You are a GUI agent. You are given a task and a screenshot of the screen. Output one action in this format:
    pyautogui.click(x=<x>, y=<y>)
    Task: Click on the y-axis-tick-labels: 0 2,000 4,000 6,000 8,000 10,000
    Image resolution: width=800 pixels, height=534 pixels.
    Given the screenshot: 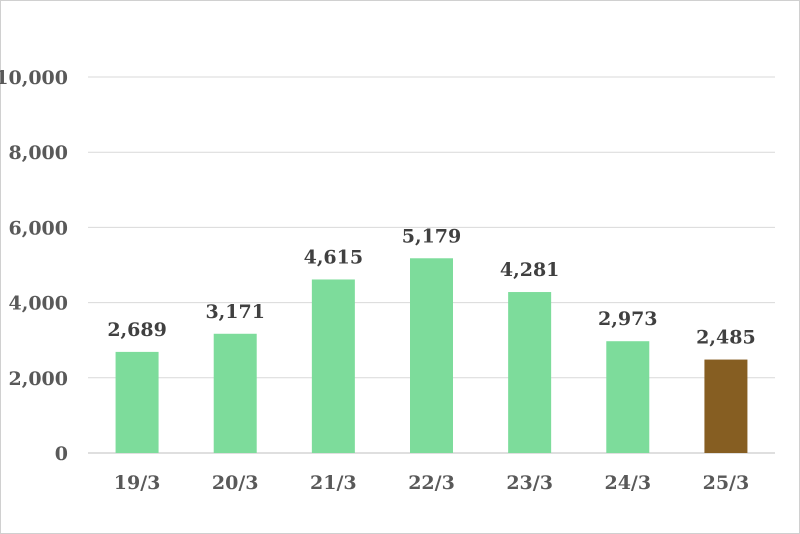 What is the action you would take?
    pyautogui.click(x=34, y=266)
    